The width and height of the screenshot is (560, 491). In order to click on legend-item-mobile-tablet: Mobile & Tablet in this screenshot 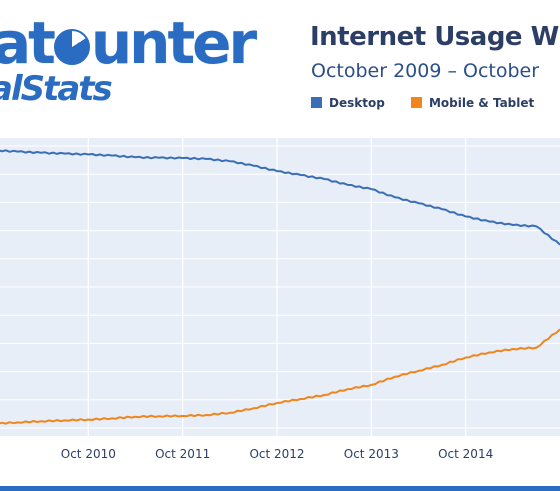, I will do `click(472, 103)`.